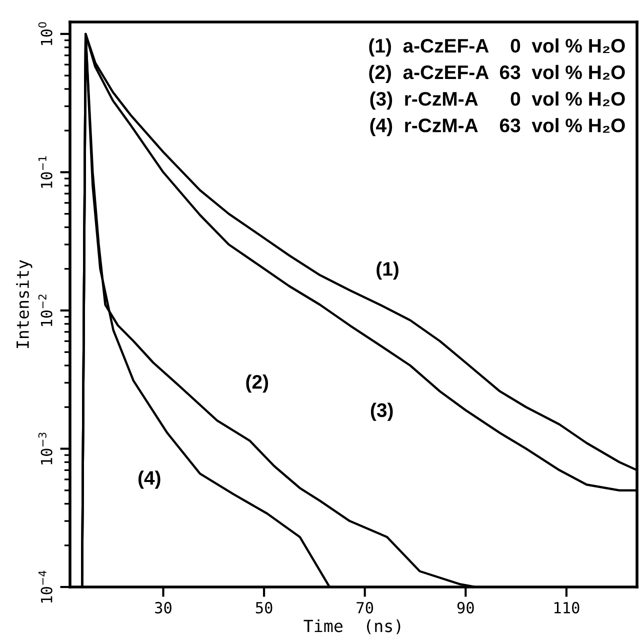 The width and height of the screenshot is (639, 641). Describe the element at coordinates (45, 34) in the screenshot. I see `y-tick-label: 10$^{0}$` at that location.